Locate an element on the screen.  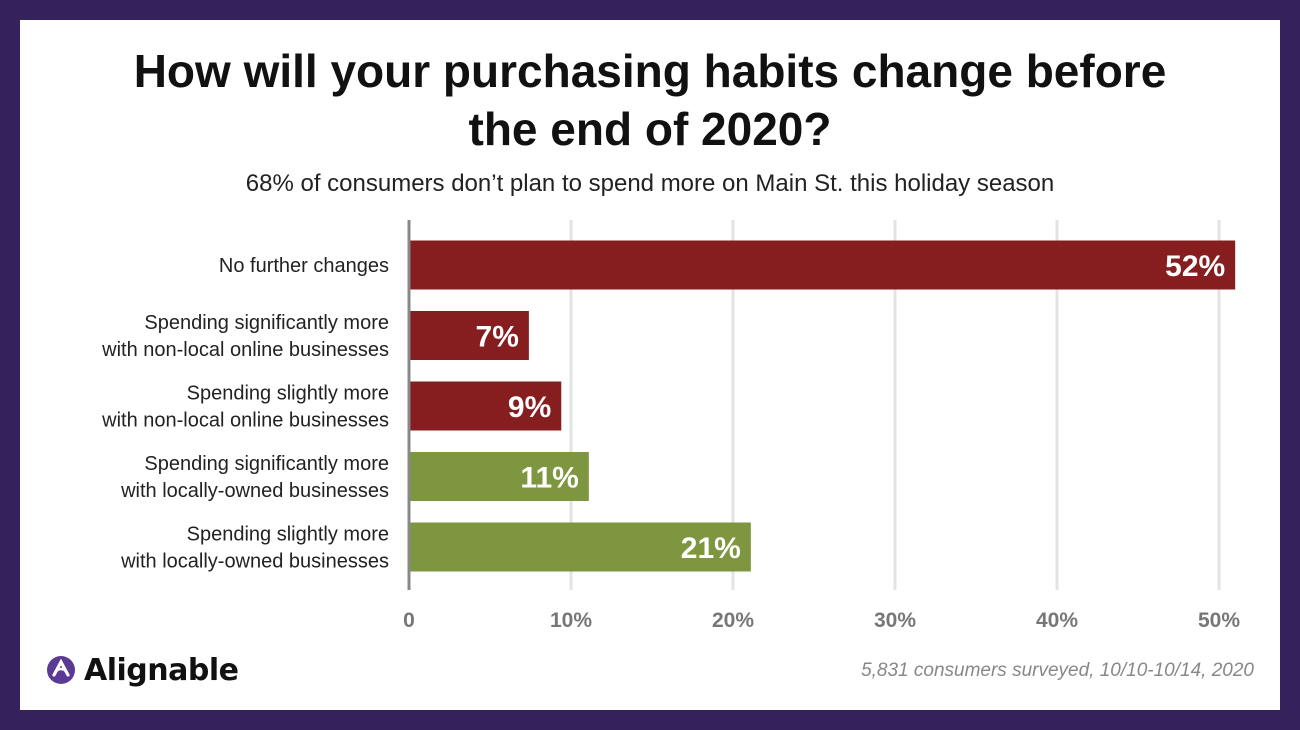
category-label: No further changes is located at coordinates (304, 266).